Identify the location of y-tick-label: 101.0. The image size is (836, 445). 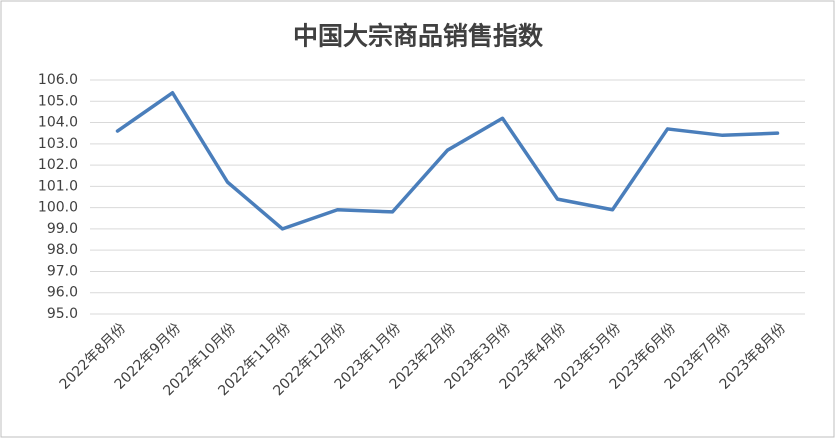
(58, 186).